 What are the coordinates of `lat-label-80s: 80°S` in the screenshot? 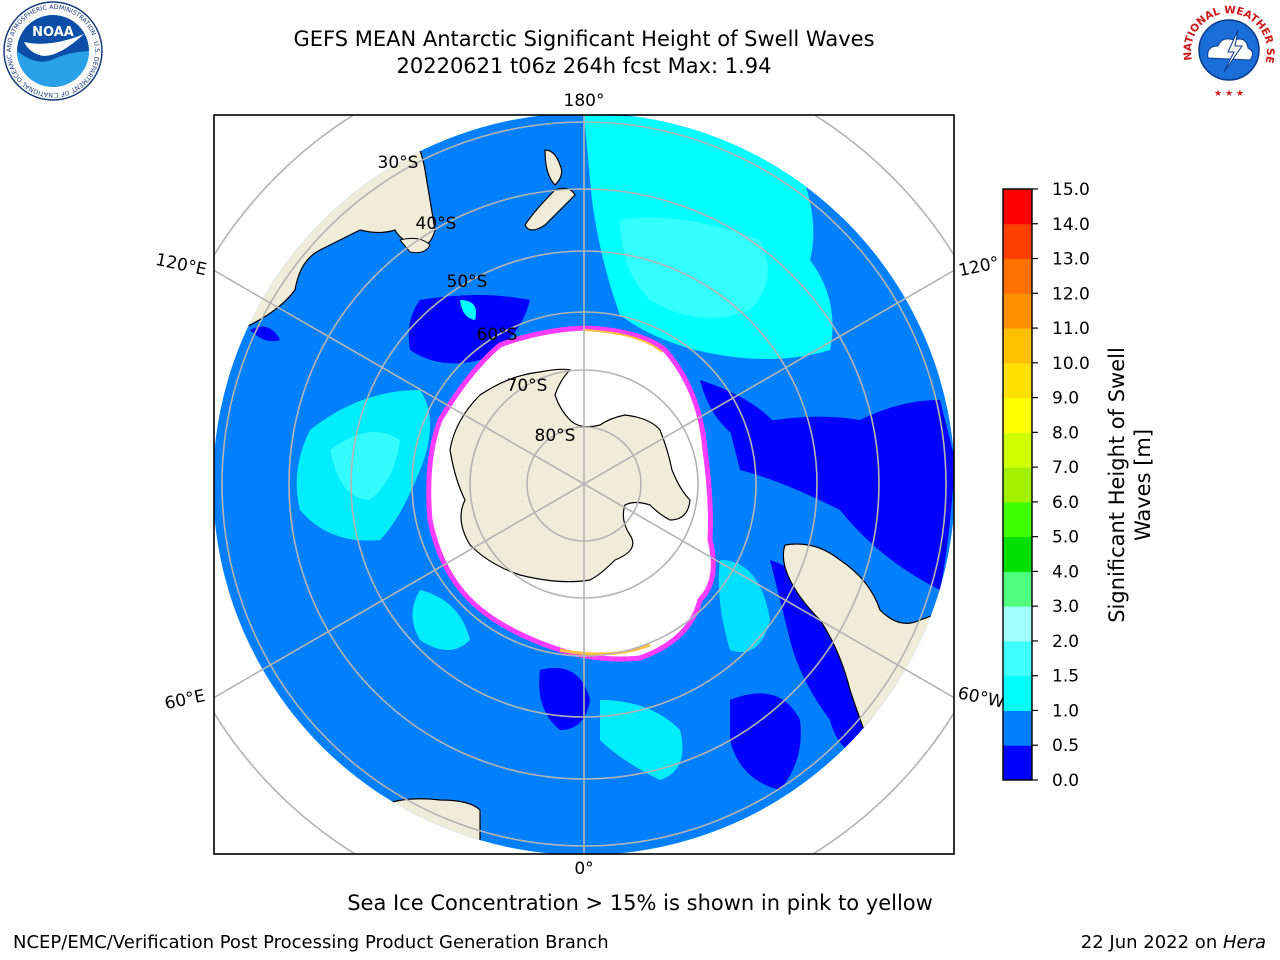 It's located at (555, 436).